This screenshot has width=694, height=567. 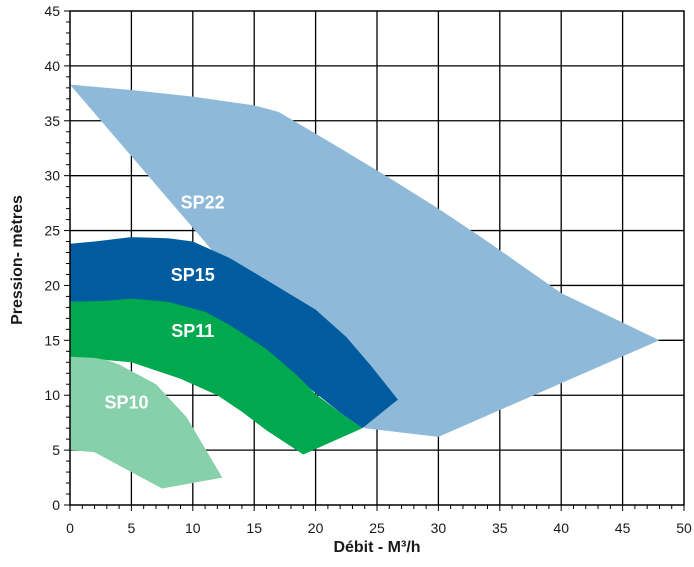 I want to click on region-label-sp10: SP10, so click(x=126, y=402).